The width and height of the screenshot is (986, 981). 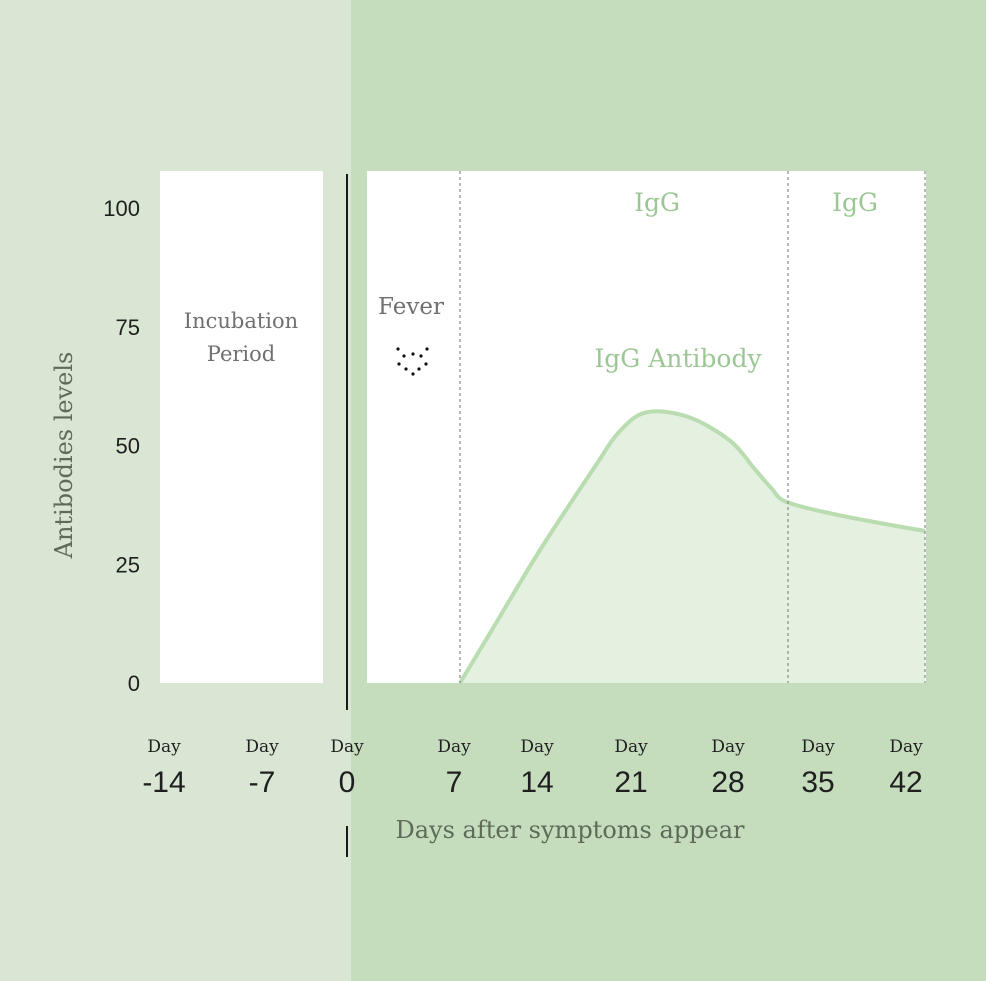 I want to click on fever-label: Fever, so click(x=411, y=307).